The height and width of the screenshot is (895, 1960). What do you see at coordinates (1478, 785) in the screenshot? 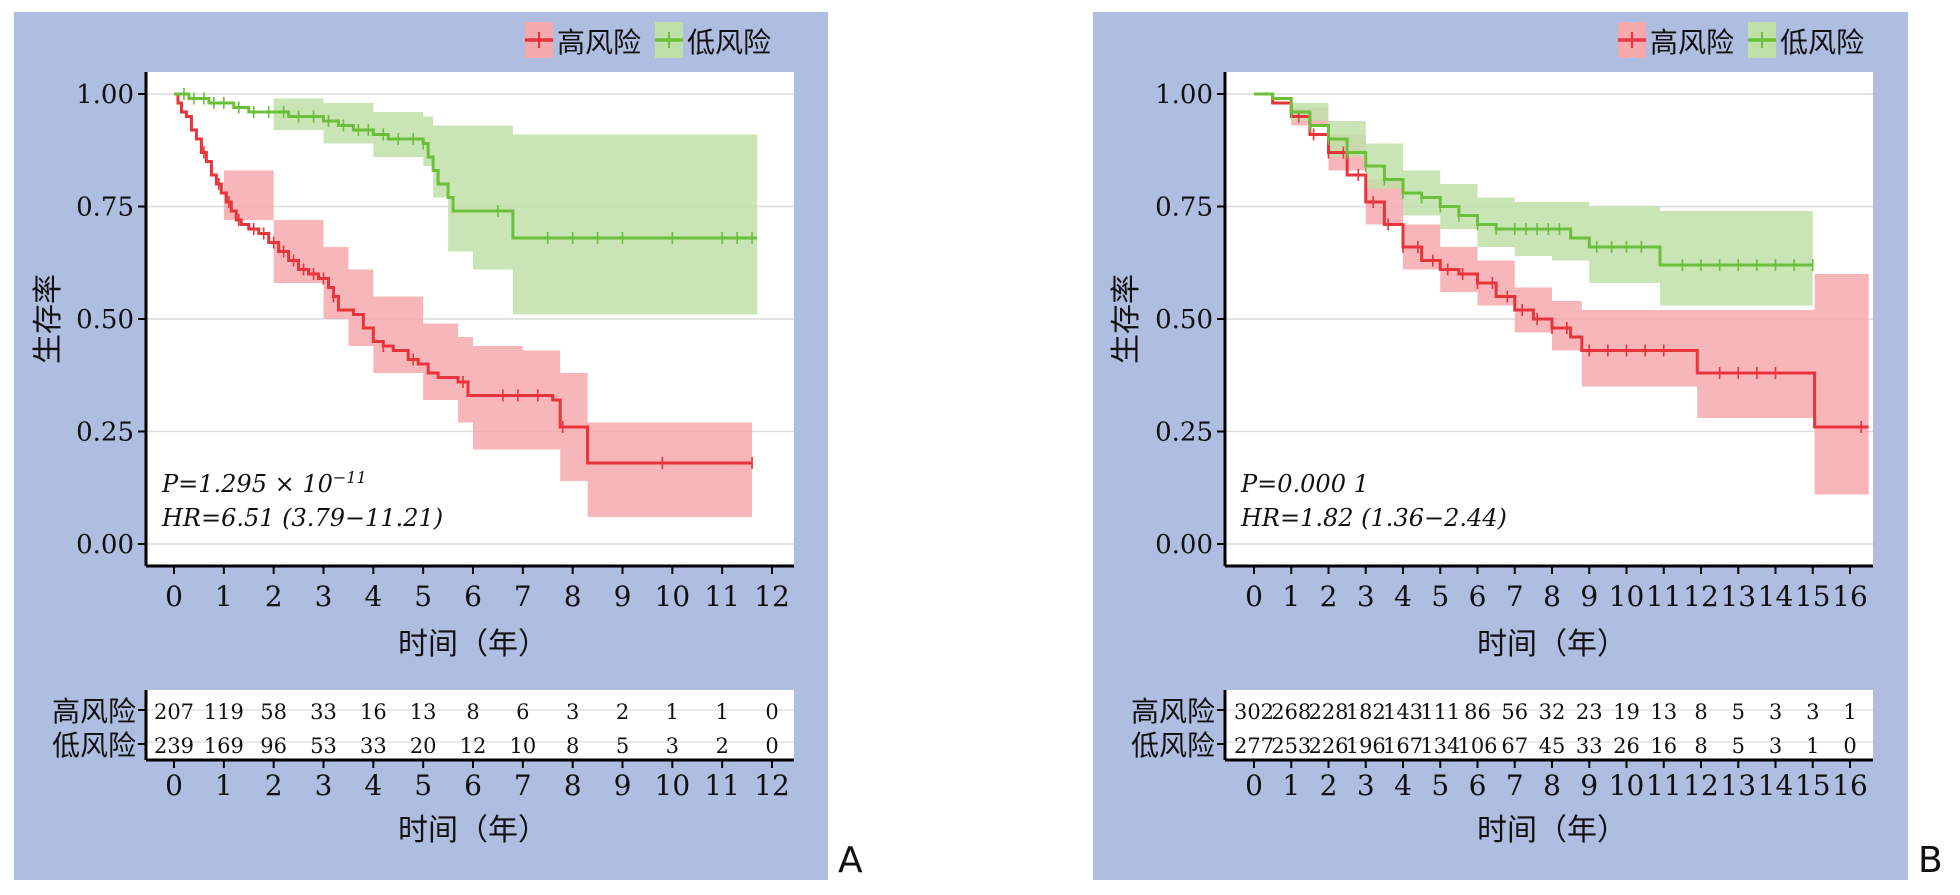
I see `risk-table-x-tick-label: 6` at bounding box center [1478, 785].